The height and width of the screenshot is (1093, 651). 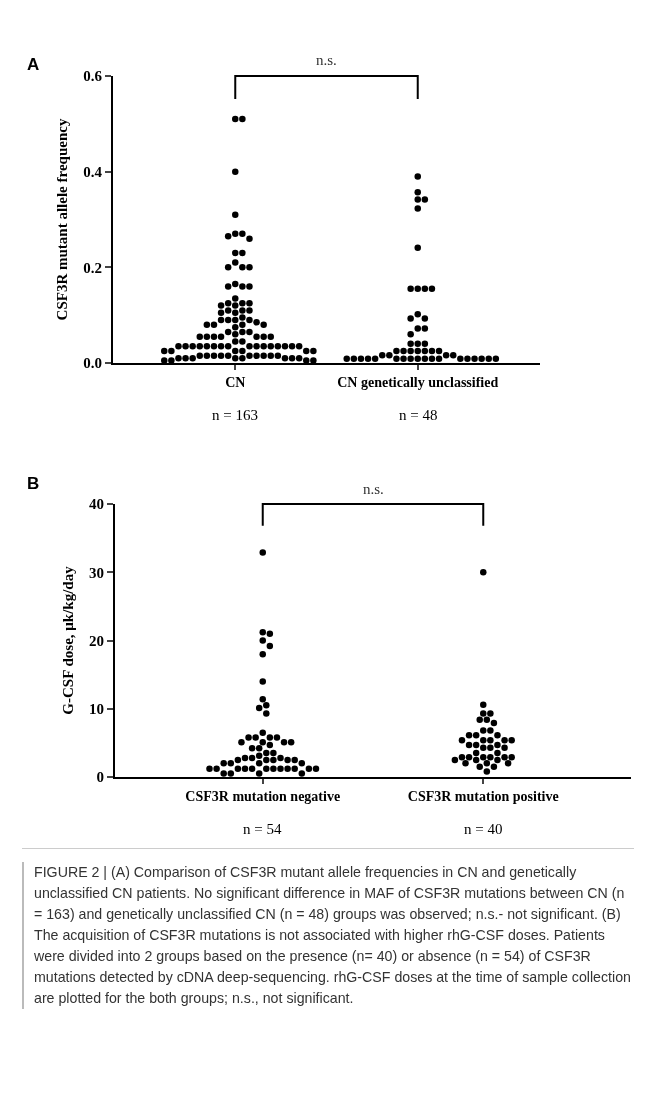 I want to click on y-tick-label: 0.4, so click(x=93, y=171).